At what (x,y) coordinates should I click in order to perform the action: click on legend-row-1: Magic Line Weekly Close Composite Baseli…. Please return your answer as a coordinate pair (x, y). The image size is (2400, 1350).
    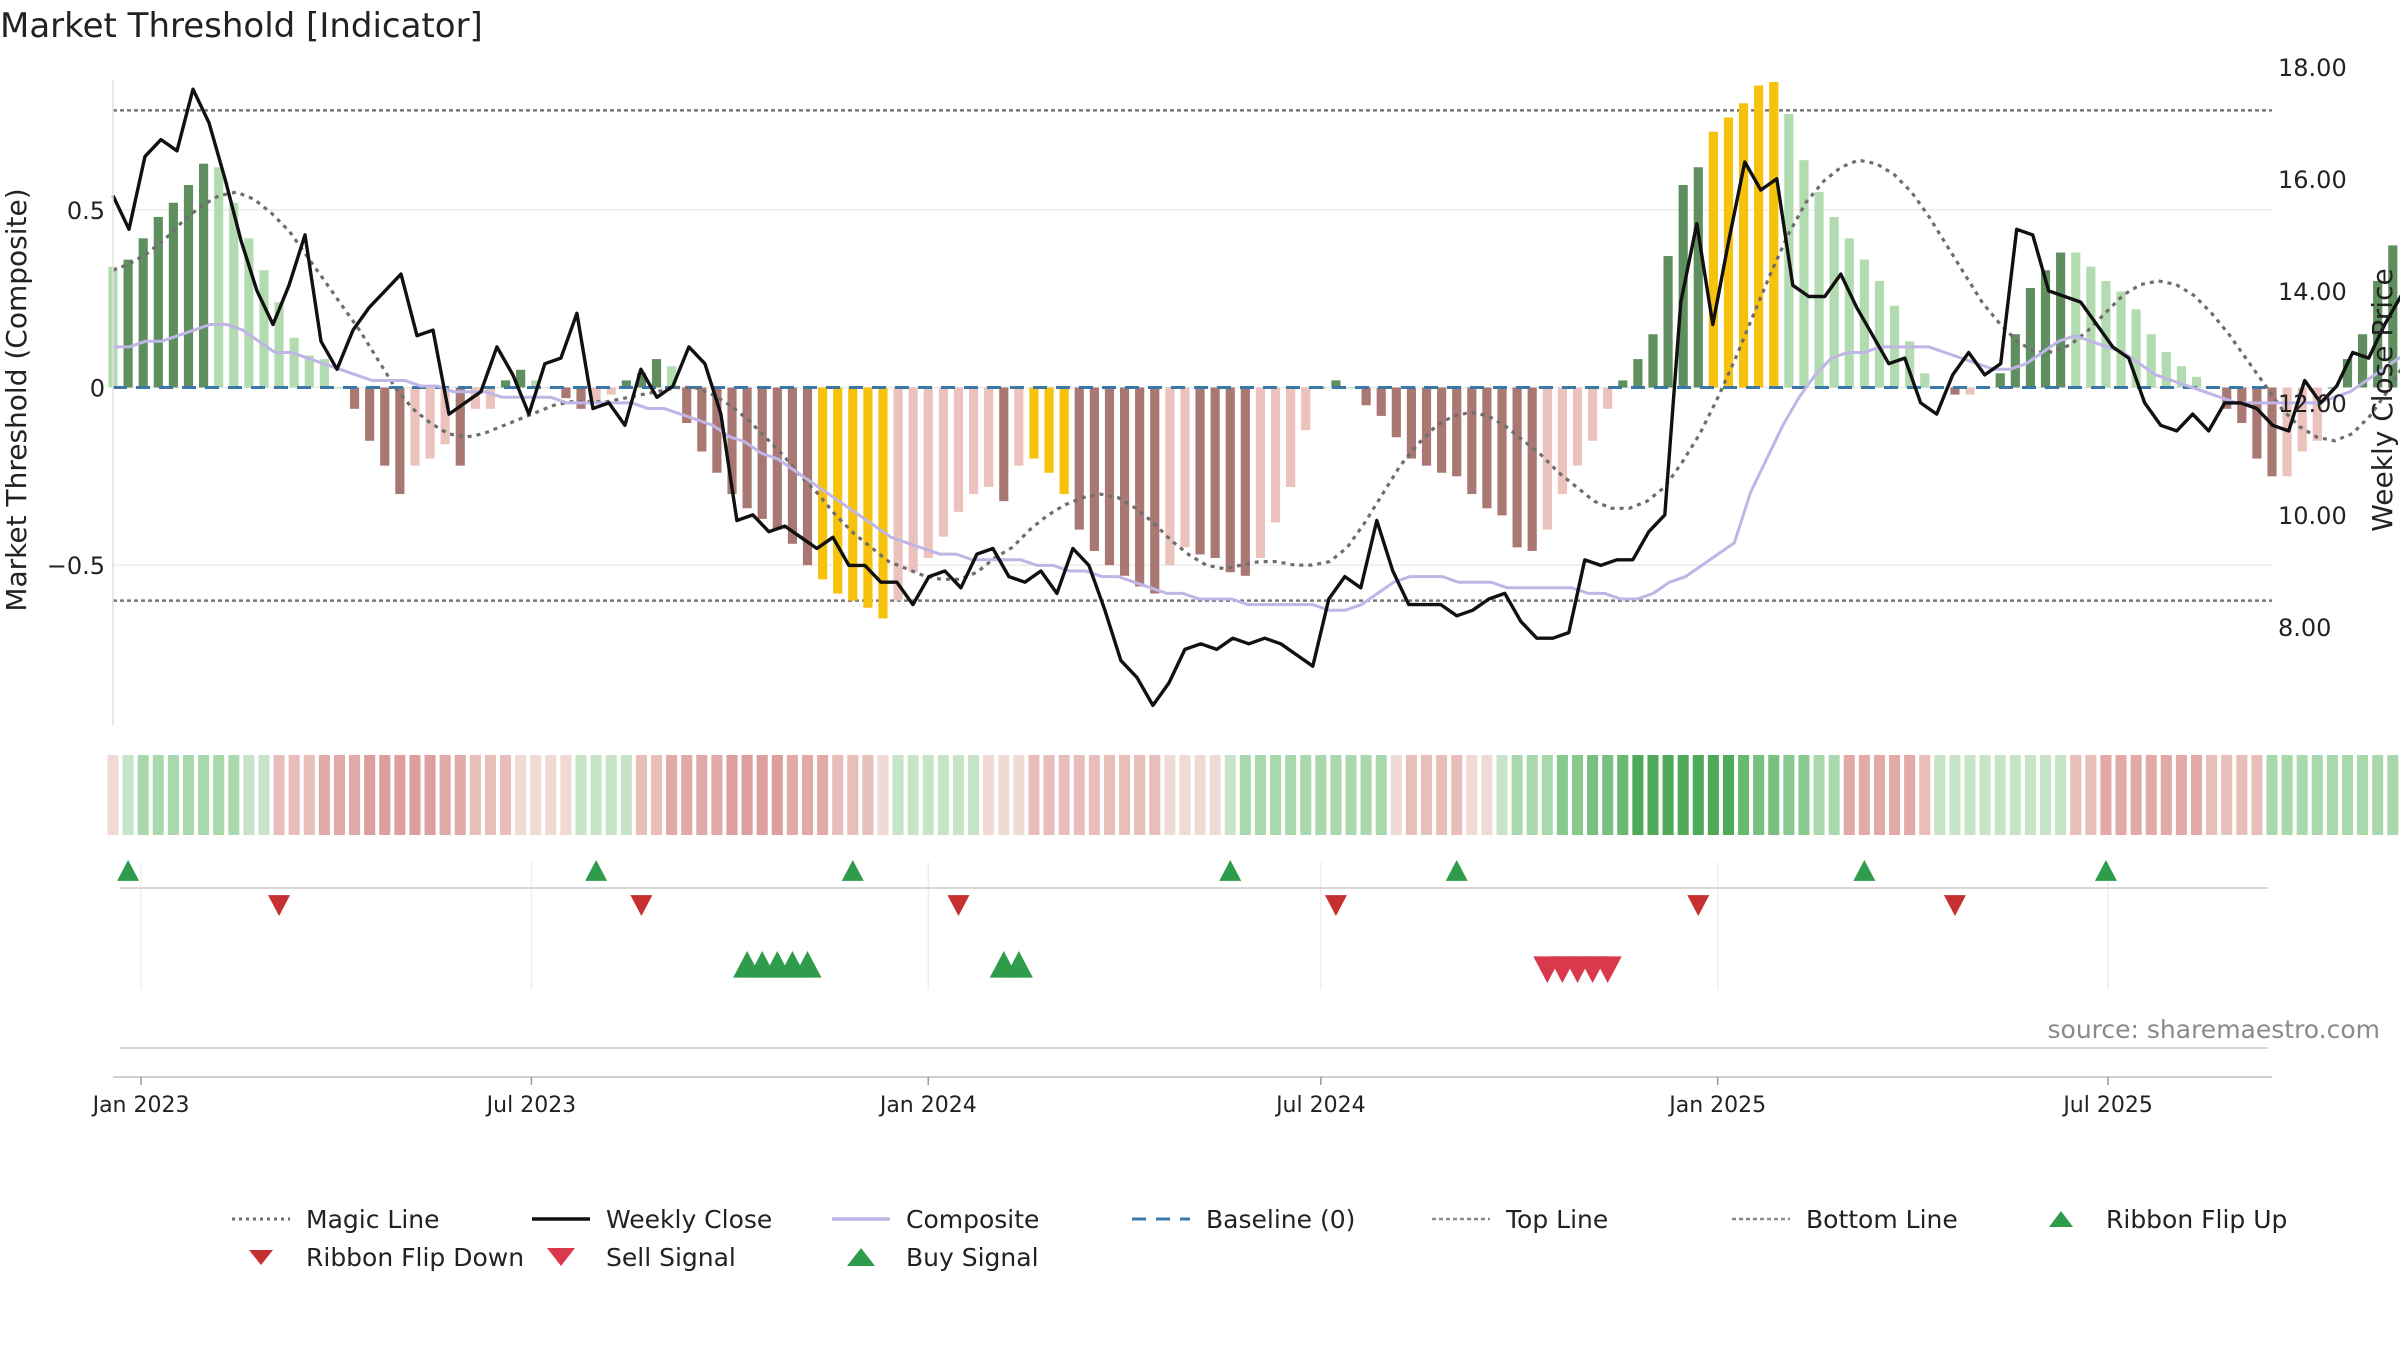
    Looking at the image, I should click on (1280, 1219).